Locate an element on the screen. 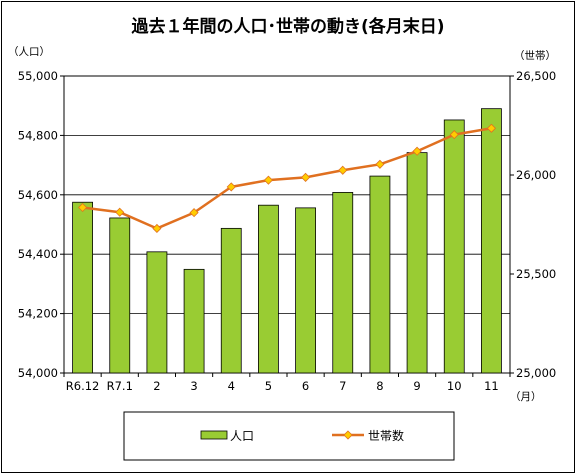  x-tick-label: R6.12 is located at coordinates (83, 386).